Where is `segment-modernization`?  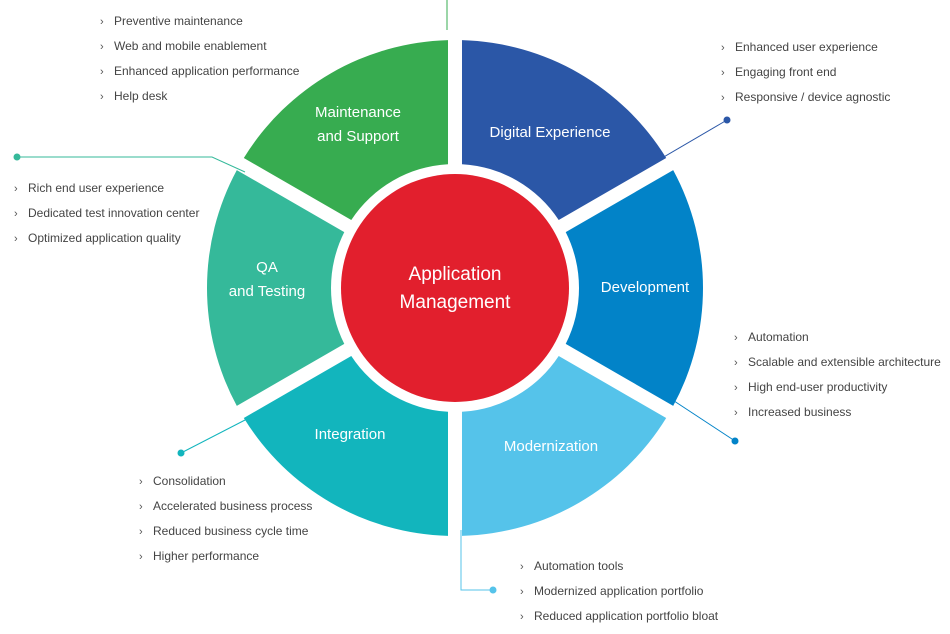 segment-modernization is located at coordinates (564, 445).